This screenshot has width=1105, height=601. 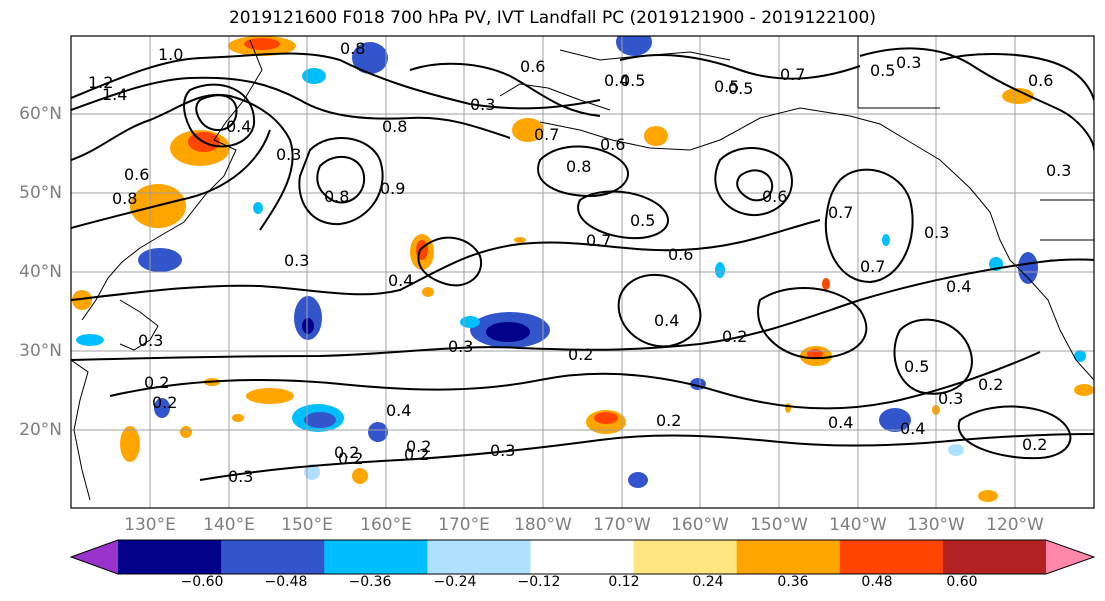 I want to click on lon-label: 130°E, so click(x=150, y=525).